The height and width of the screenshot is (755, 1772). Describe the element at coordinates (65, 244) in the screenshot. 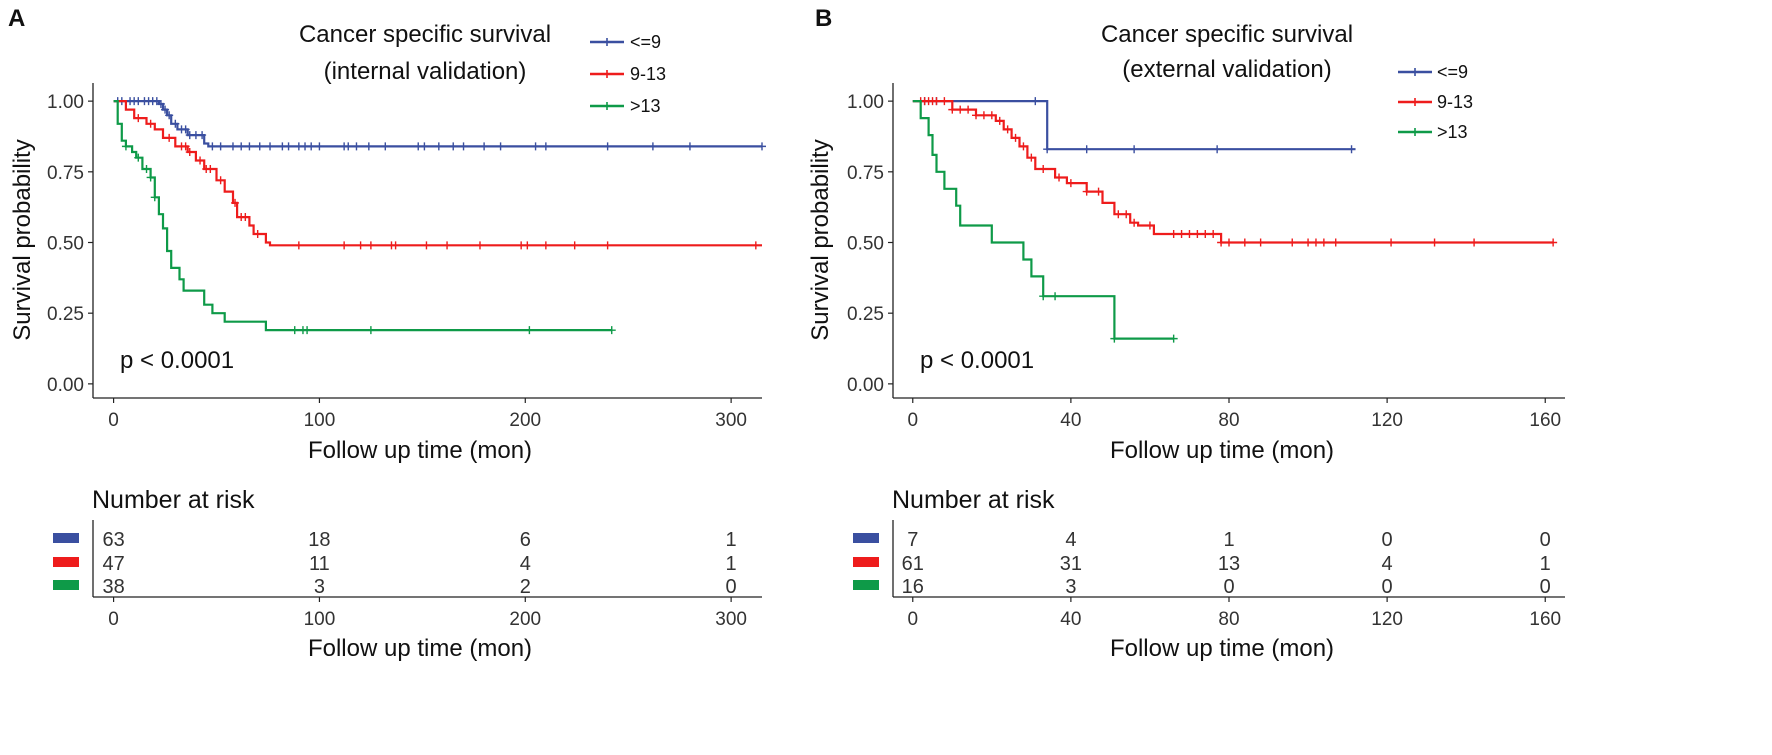

I see `y-tick-label: 0.50` at that location.